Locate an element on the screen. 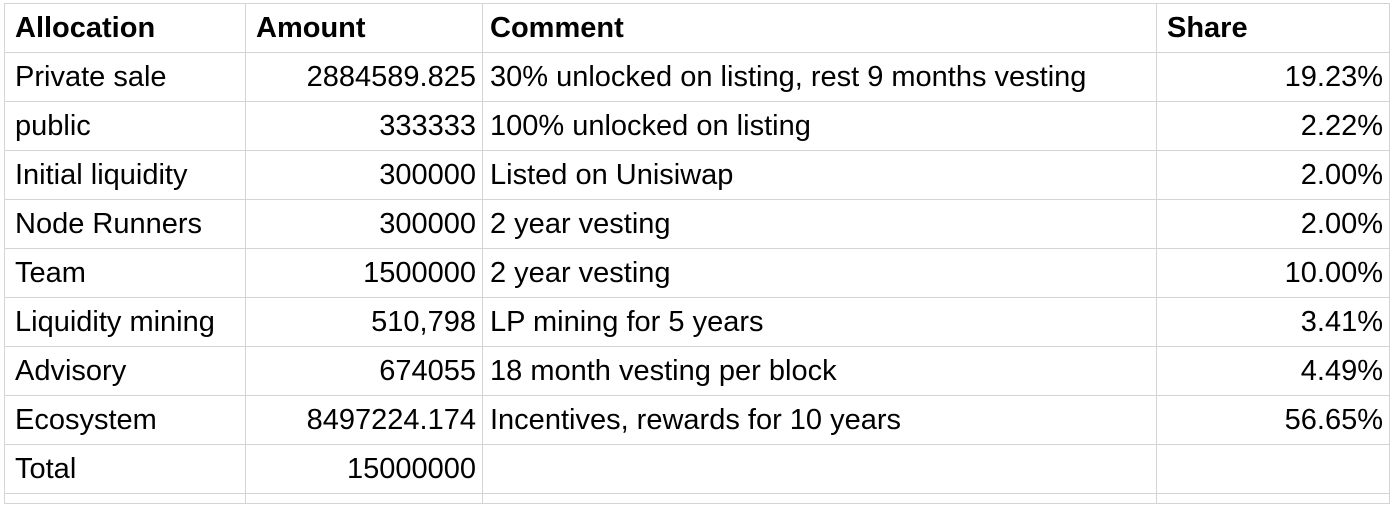 This screenshot has width=1400, height=505. table-row: Team 1500000 2 year vesting 10.00% is located at coordinates (697, 273).